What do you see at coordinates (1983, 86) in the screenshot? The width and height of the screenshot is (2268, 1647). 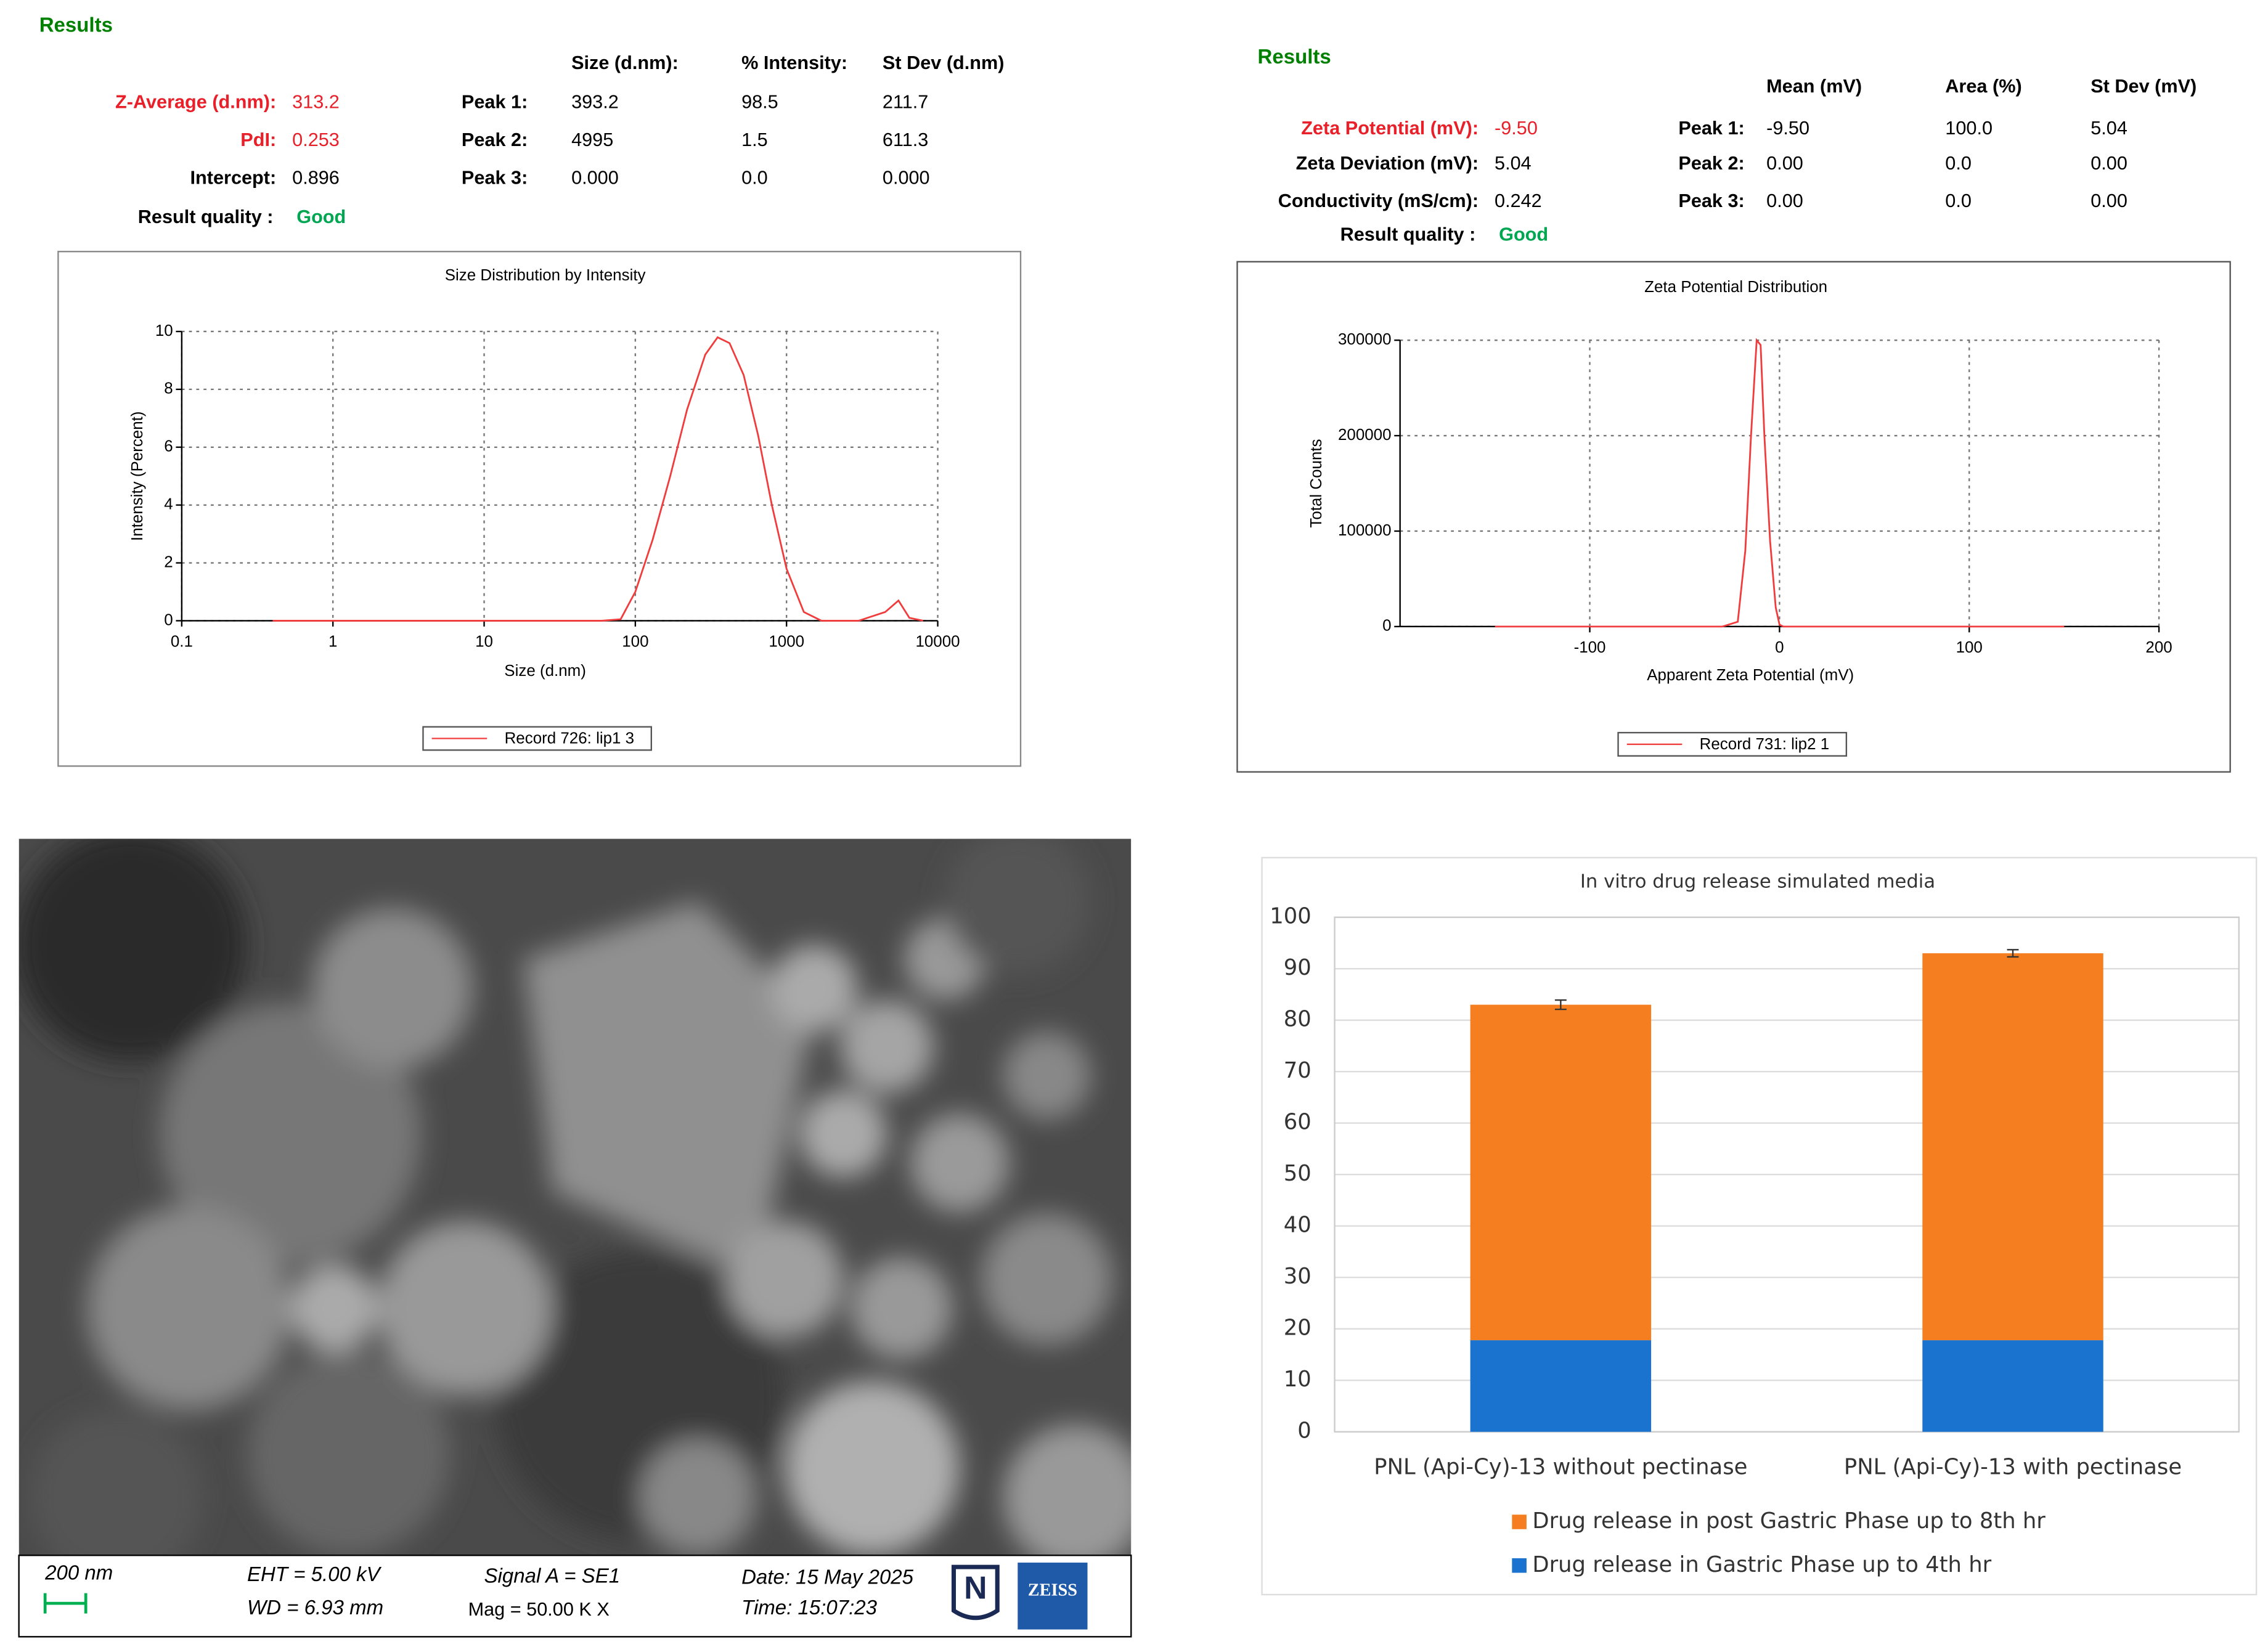 I see `peak-header: Area (%)` at bounding box center [1983, 86].